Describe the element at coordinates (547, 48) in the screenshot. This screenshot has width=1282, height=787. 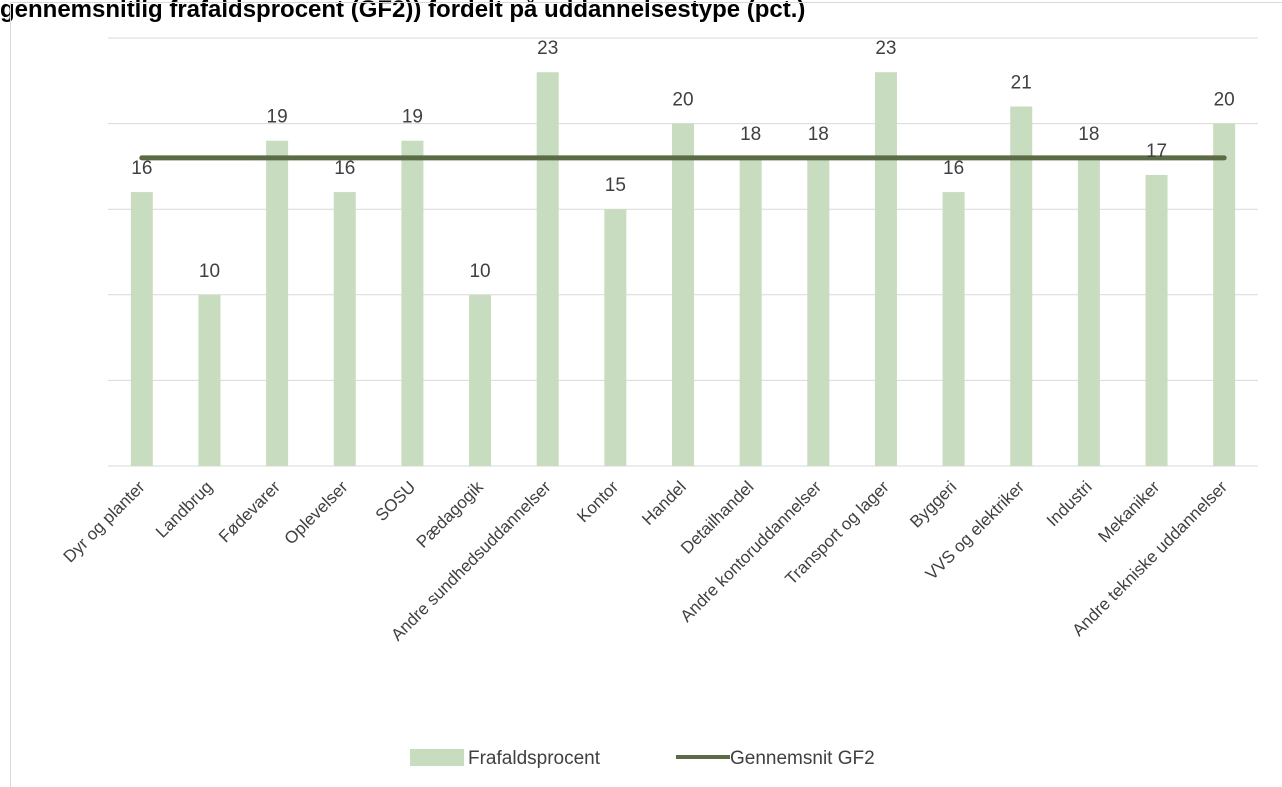
I see `value-label-6: 23` at that location.